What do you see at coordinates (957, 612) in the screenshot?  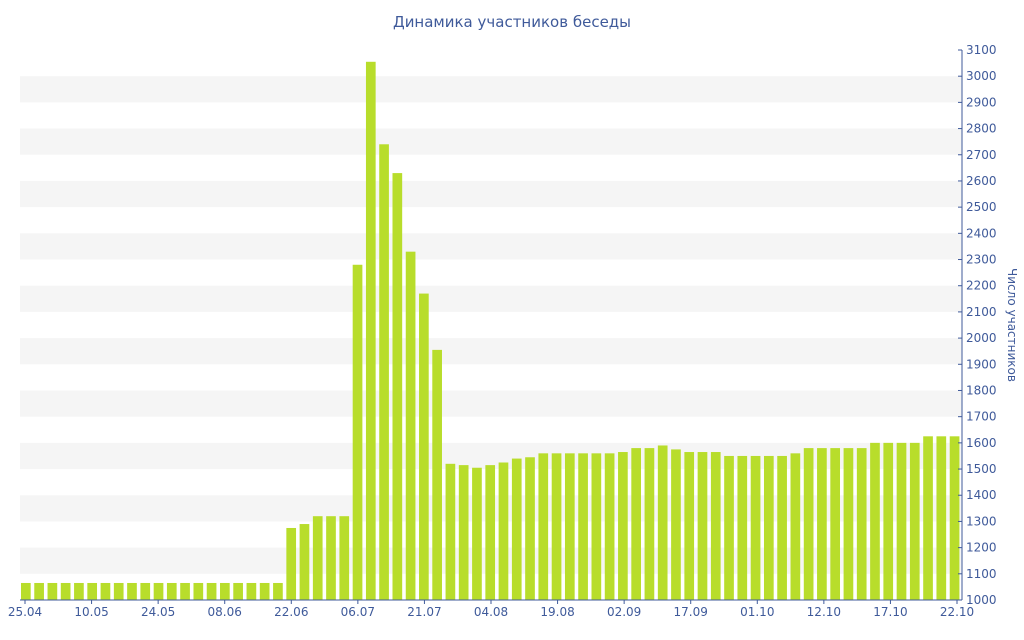 I see `x-tick-label: 22.10` at bounding box center [957, 612].